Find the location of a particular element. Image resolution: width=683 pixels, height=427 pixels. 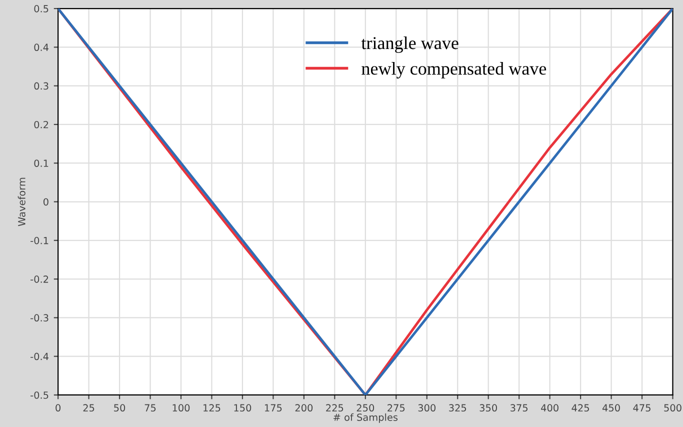

x-tick-label: 125 is located at coordinates (212, 408).